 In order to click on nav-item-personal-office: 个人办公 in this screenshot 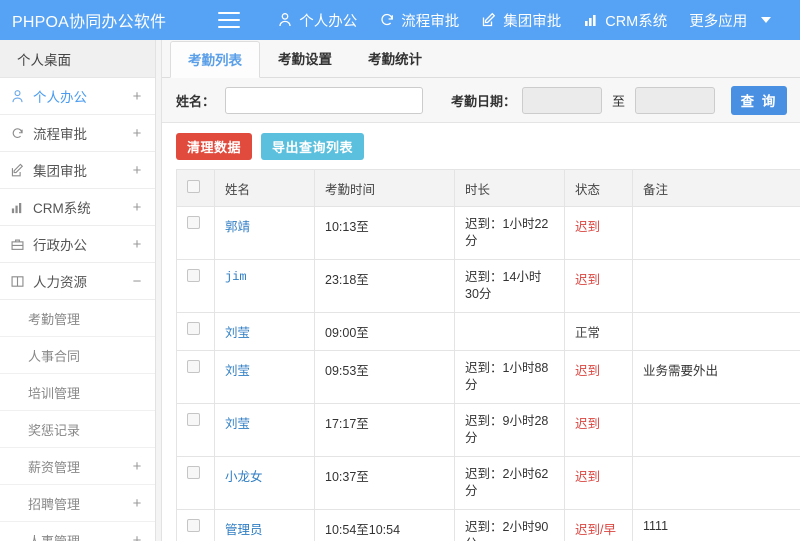, I will do `click(317, 20)`.